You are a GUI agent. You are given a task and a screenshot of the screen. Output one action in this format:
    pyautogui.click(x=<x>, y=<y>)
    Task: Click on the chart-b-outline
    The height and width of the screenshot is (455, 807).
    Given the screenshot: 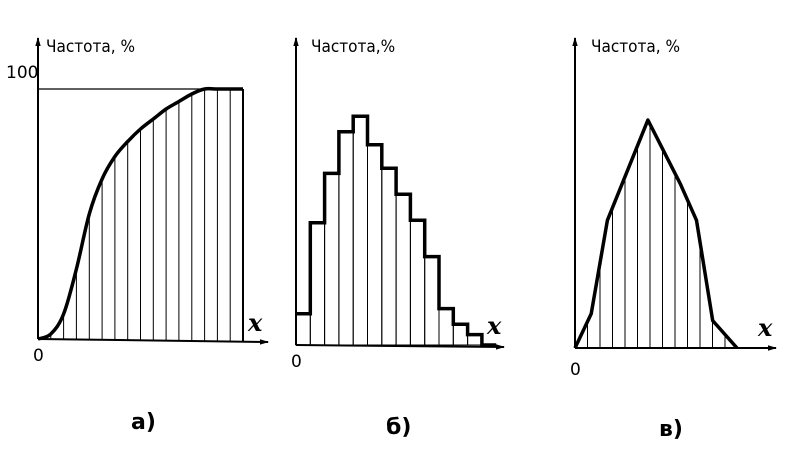 What is the action you would take?
    pyautogui.click(x=396, y=230)
    